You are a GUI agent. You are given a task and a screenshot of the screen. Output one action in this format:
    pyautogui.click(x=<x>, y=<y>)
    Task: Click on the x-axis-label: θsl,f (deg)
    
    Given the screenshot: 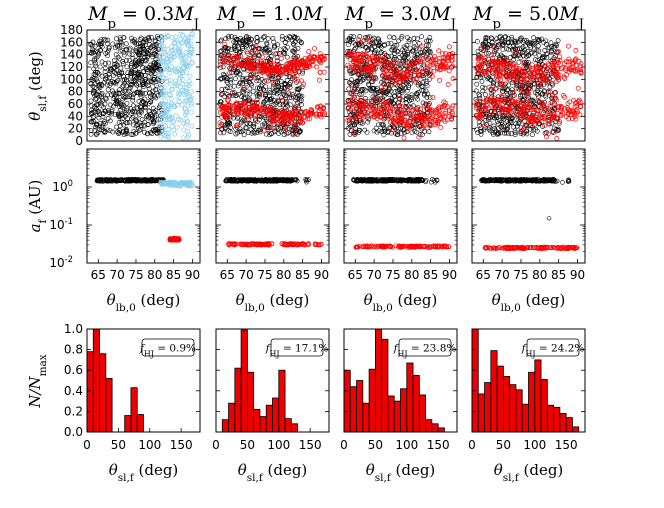 What is the action you would take?
    pyautogui.click(x=273, y=472)
    